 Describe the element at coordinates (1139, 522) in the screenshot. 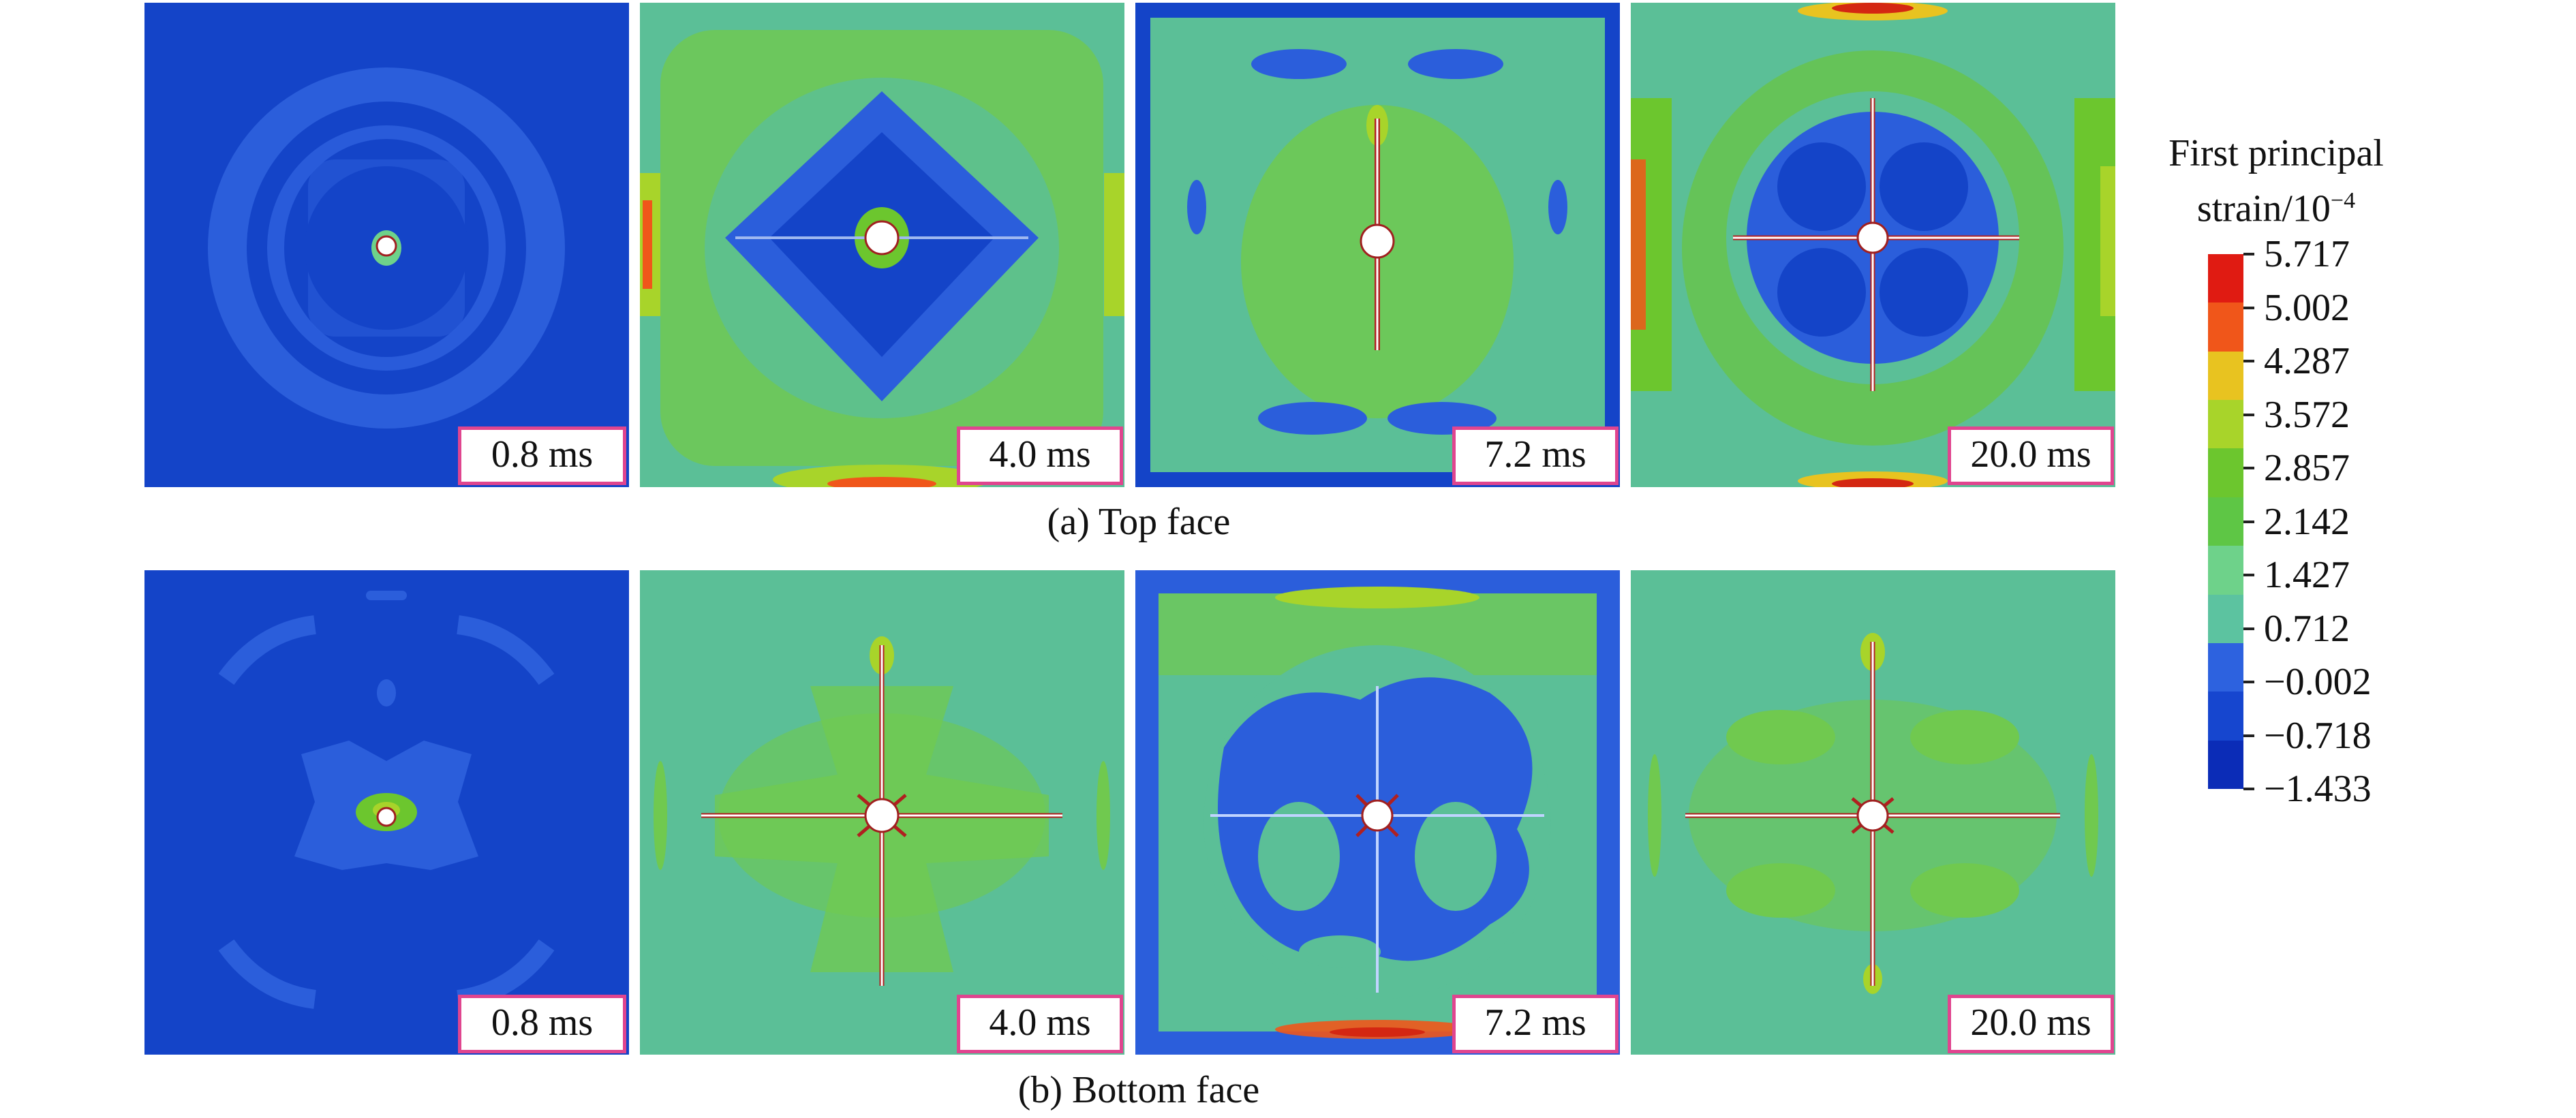

I see `caption-top-face: (a) Top face` at that location.